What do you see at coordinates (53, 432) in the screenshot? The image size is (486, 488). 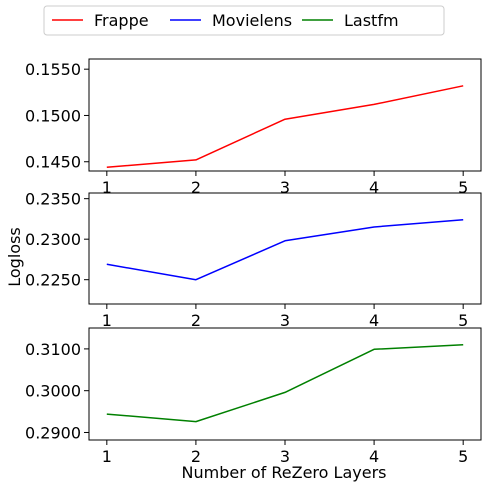 I see `y-tick-label: 0.2900` at bounding box center [53, 432].